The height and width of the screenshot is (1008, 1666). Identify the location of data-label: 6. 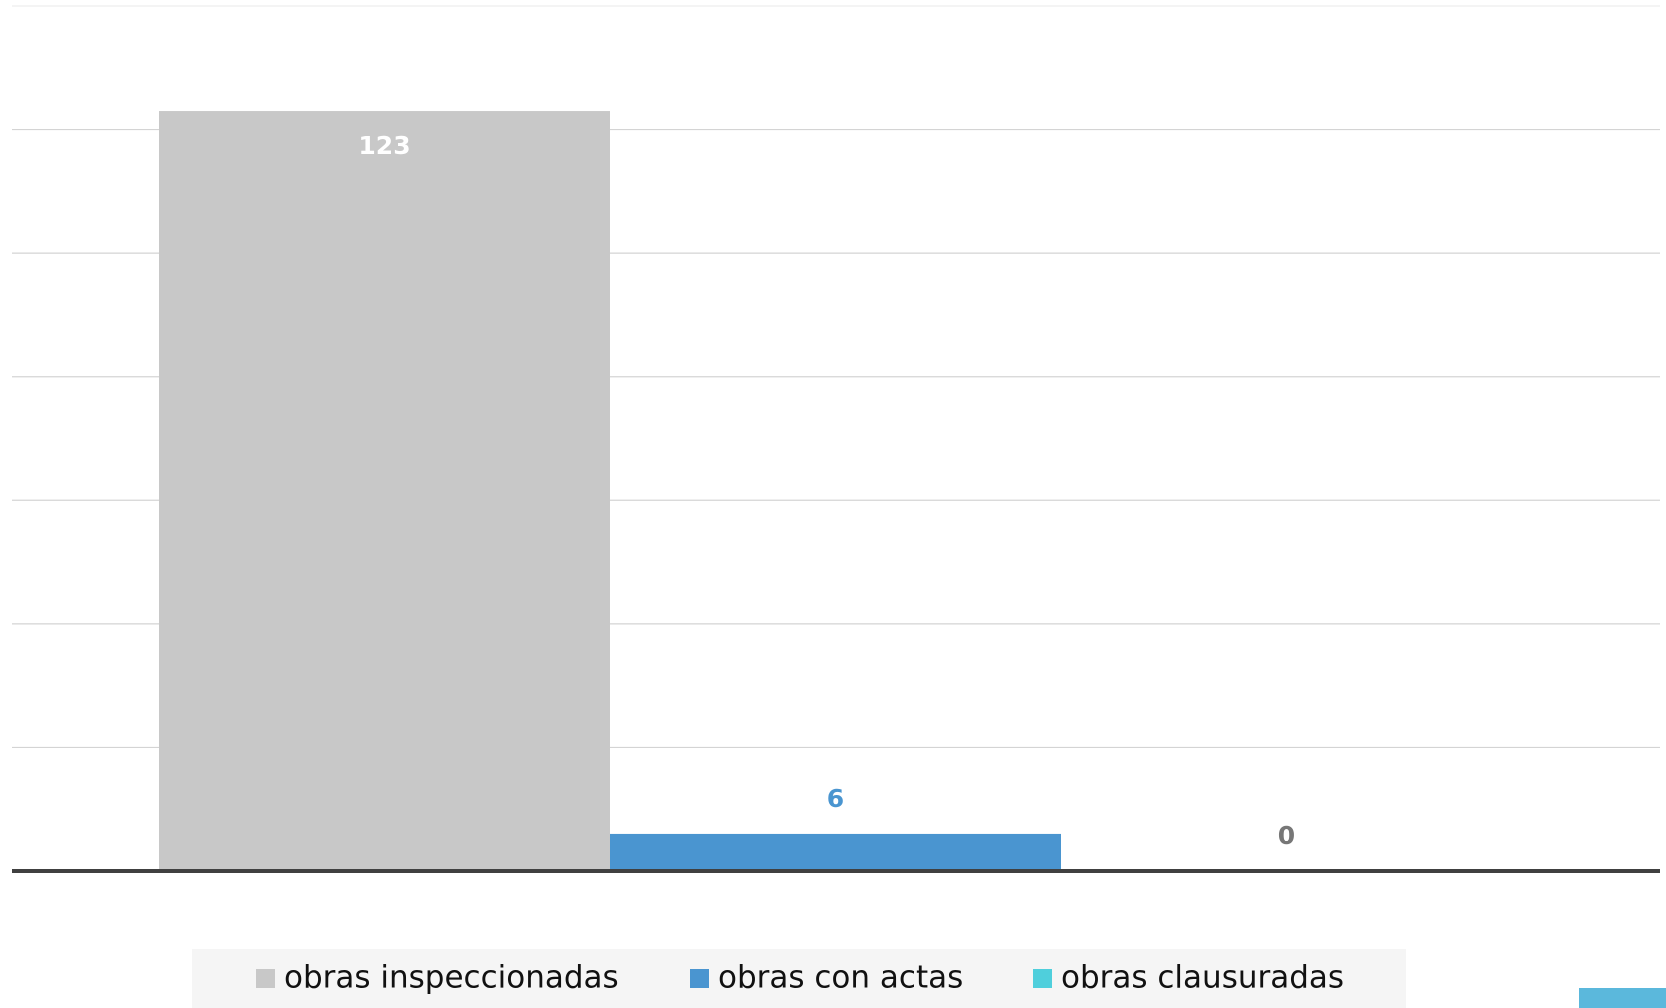
(835, 798).